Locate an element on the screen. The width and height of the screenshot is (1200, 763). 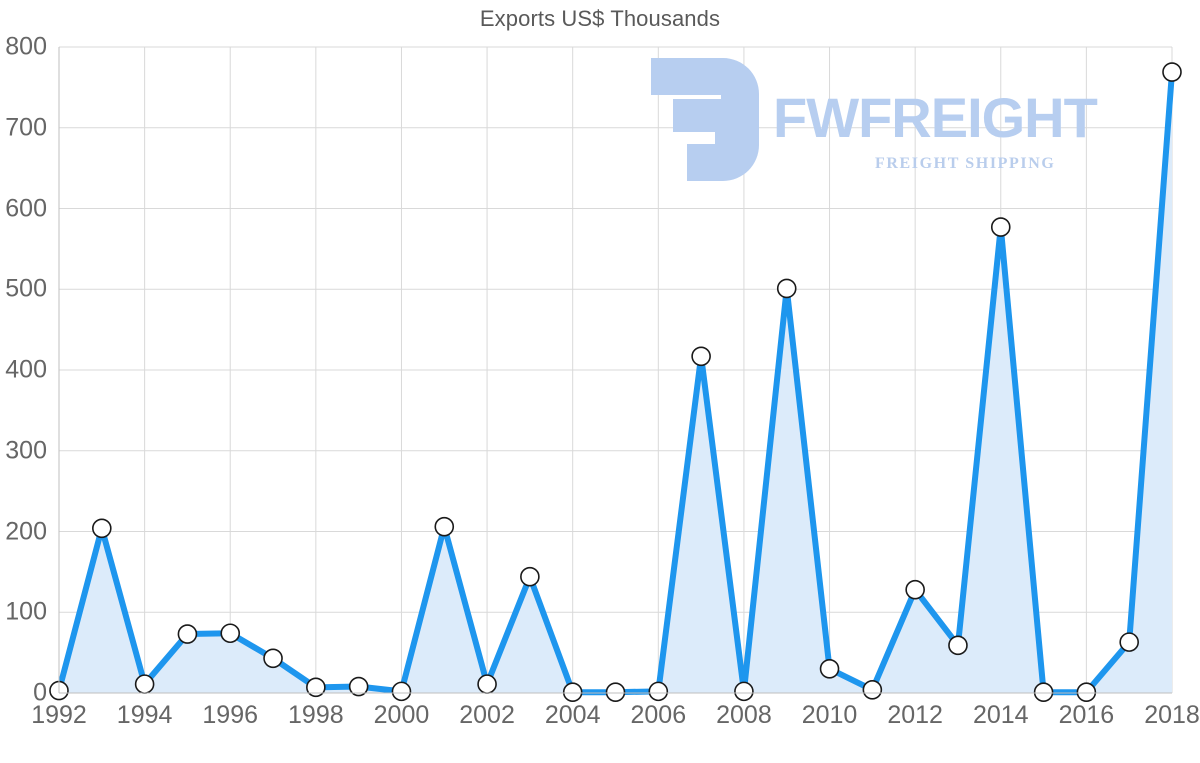
x-axis-tick-label: 1998 is located at coordinates (316, 715).